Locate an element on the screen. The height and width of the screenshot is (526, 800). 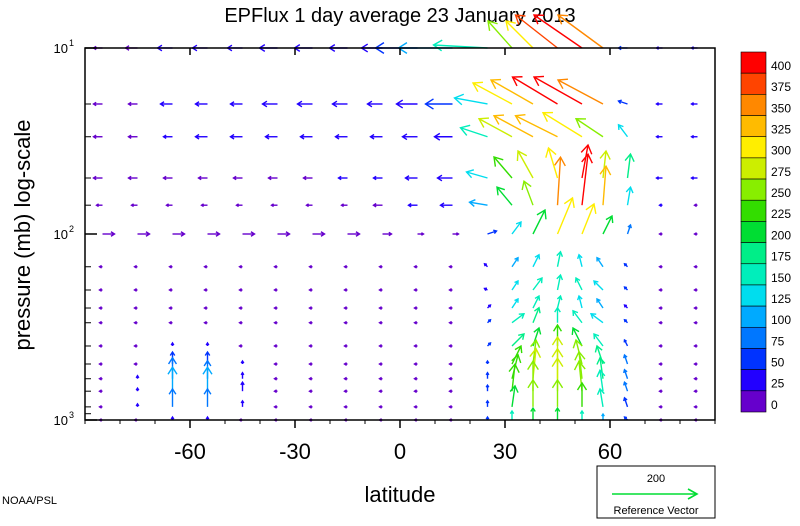
x-tick-label: 30 is located at coordinates (505, 451).